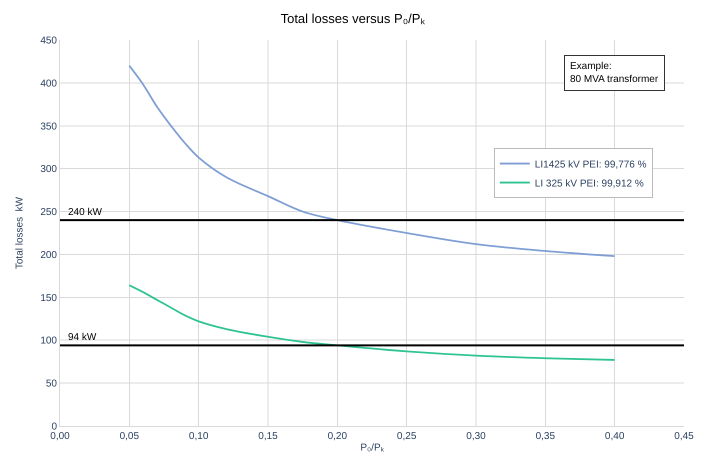  Describe the element at coordinates (198, 436) in the screenshot. I see `x-tick-label: 0,10` at that location.